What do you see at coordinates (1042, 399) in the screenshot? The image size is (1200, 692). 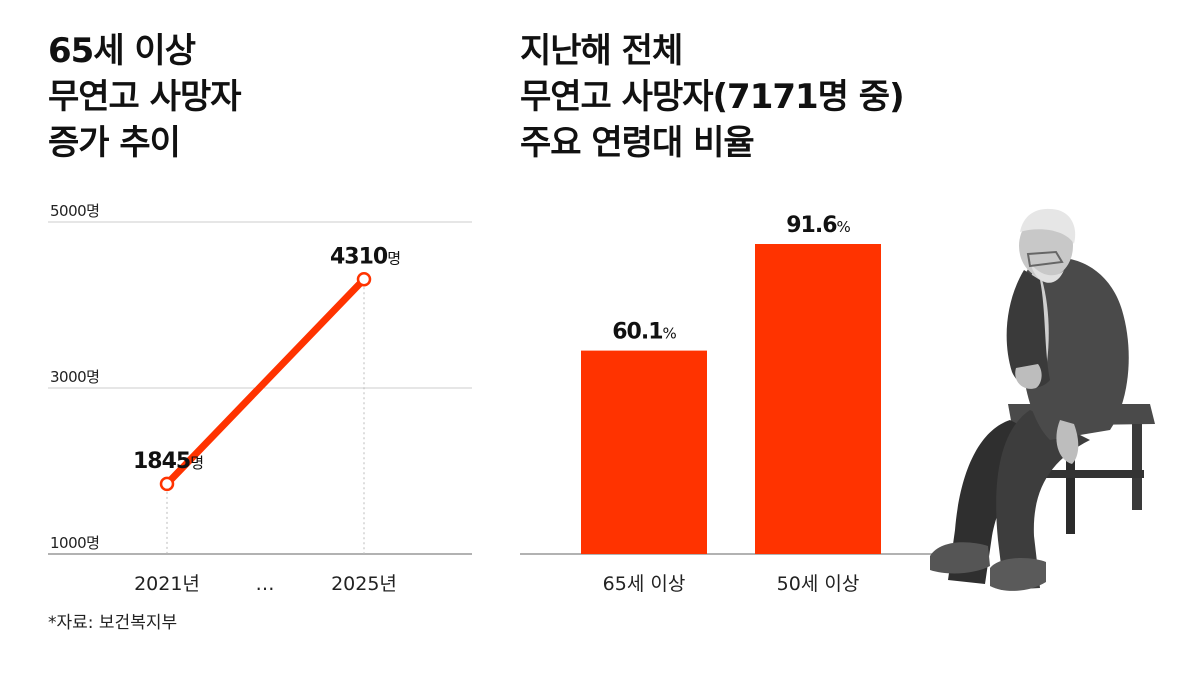 I see `elderly-man-illustration` at bounding box center [1042, 399].